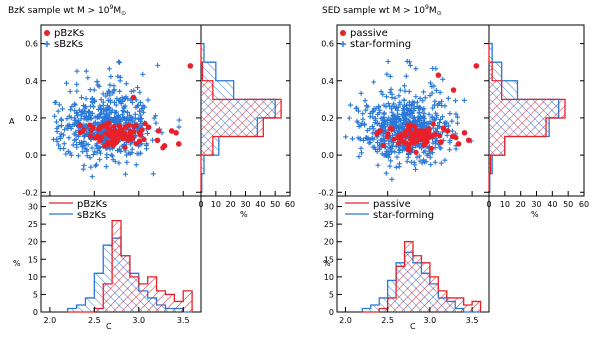 The width and height of the screenshot is (595, 337). Describe the element at coordinates (138, 320) in the screenshot. I see `hist-c-xtick-label: 3.0` at that location.